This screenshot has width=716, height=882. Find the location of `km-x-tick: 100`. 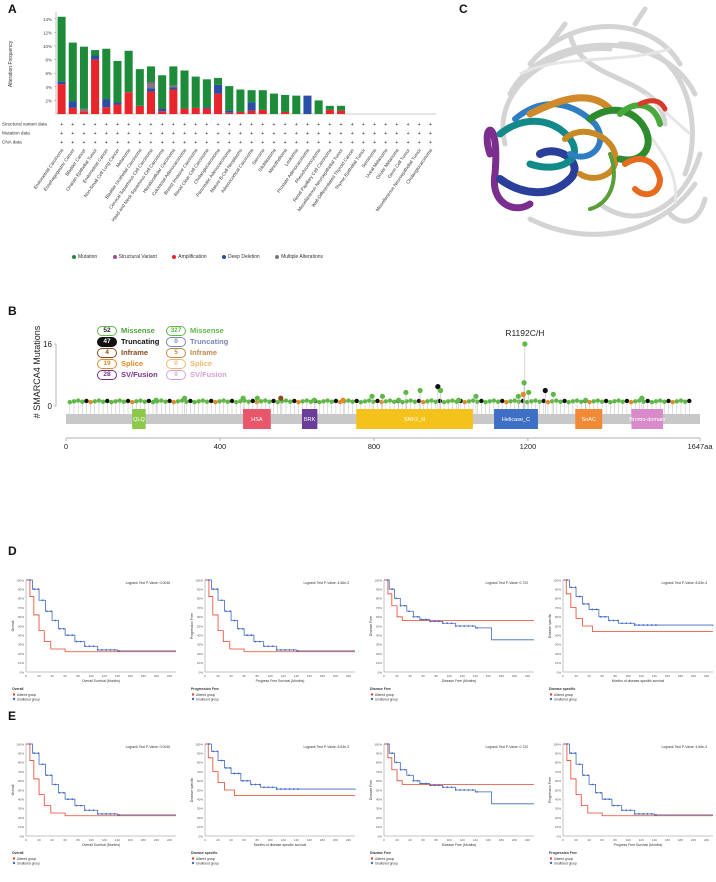

km-x-tick: 100 is located at coordinates (449, 676).